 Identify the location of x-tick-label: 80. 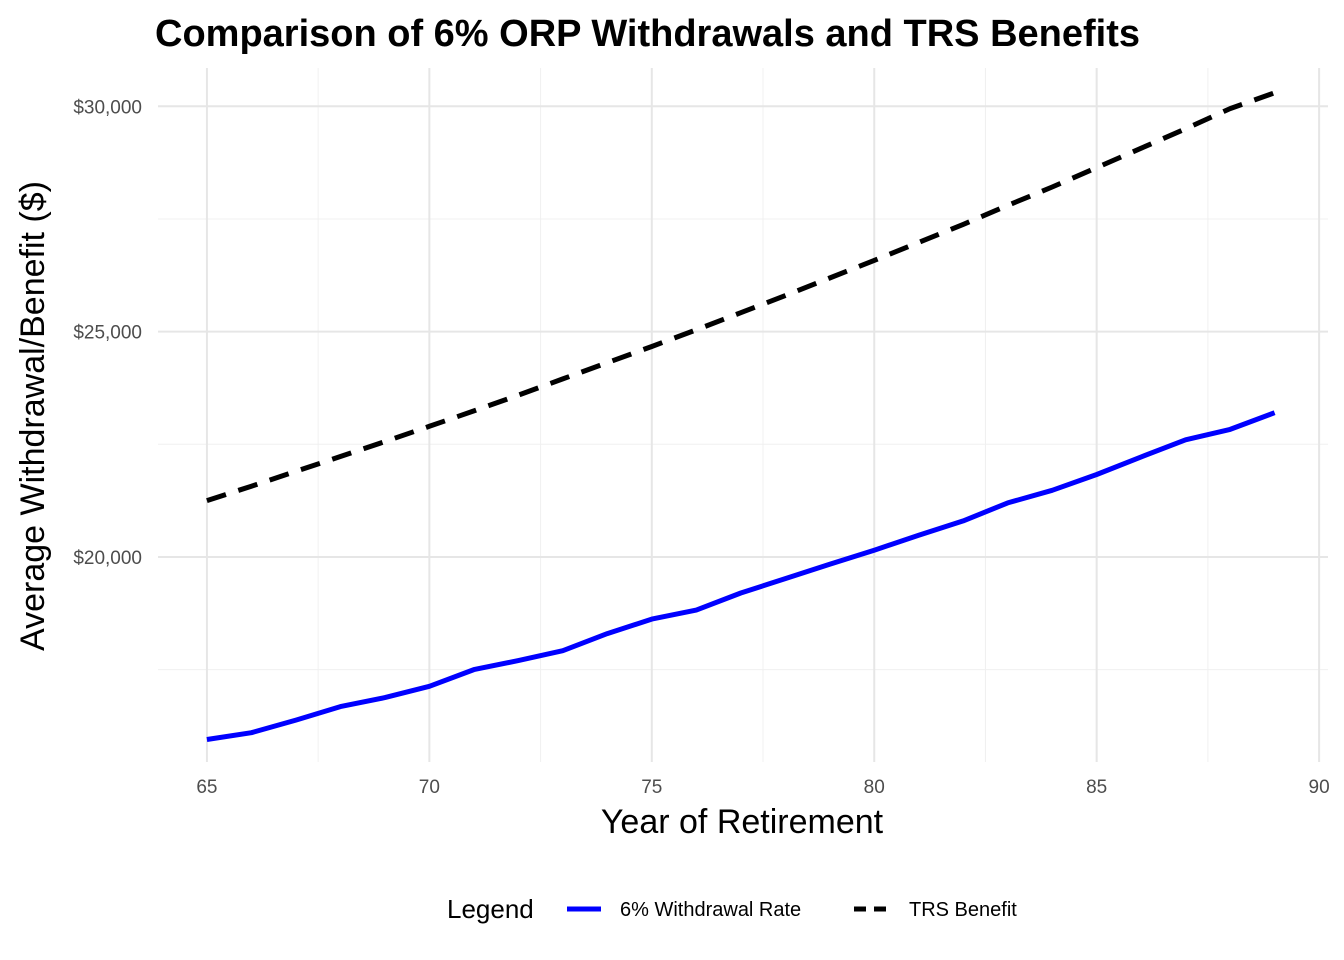
(874, 787).